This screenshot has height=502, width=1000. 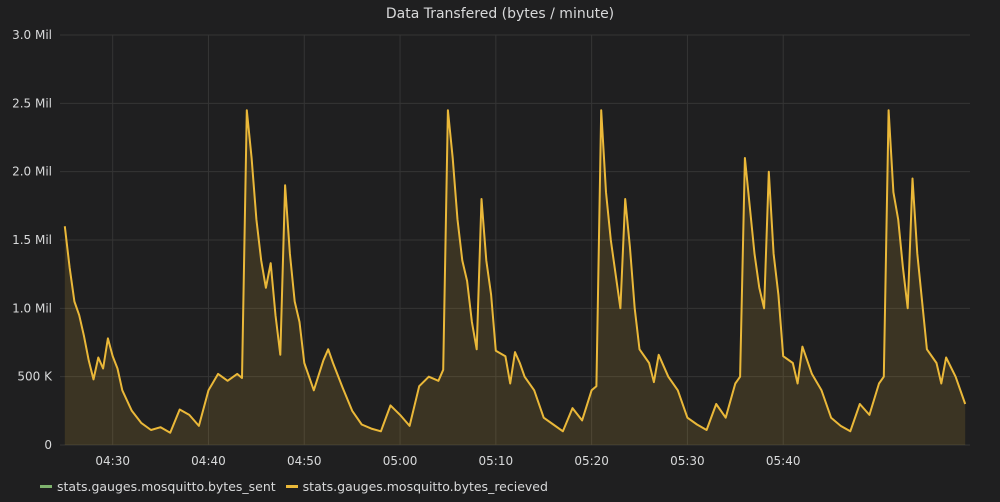 I want to click on legend-item-bytes-sent: stats.gauges.mosquitto.bytes_sent, so click(x=158, y=486).